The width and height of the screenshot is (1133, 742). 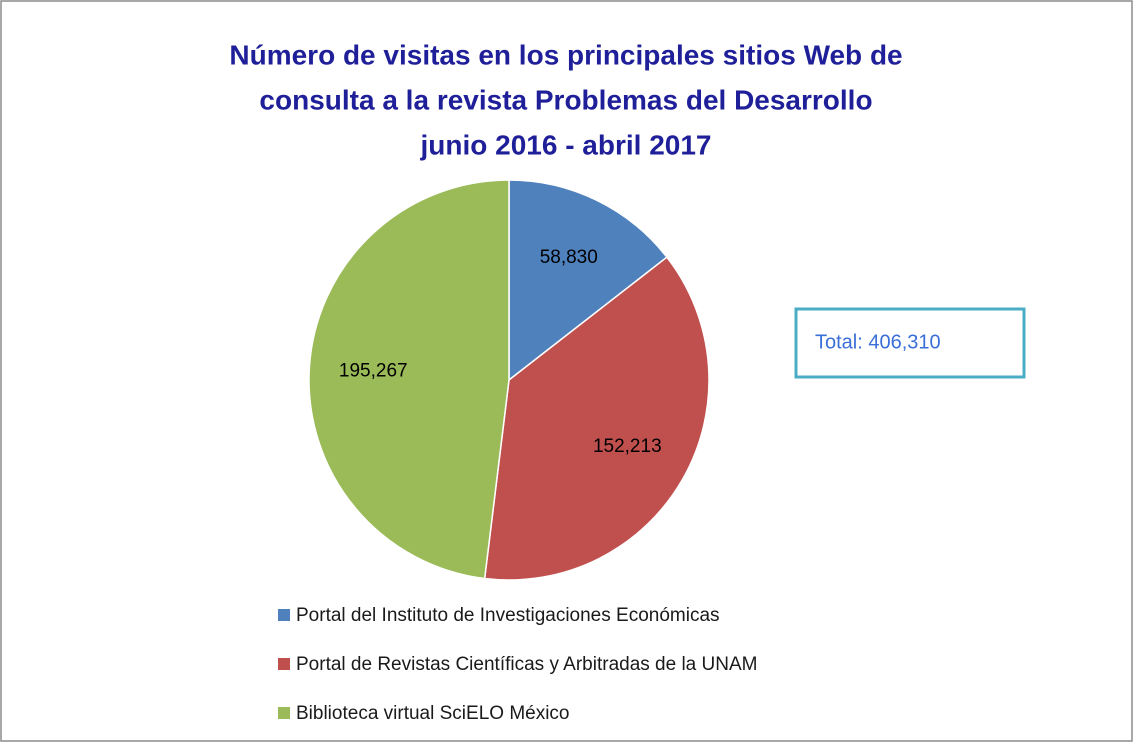 What do you see at coordinates (565, 144) in the screenshot?
I see `chart-title: junio 2016 - abril 2017` at bounding box center [565, 144].